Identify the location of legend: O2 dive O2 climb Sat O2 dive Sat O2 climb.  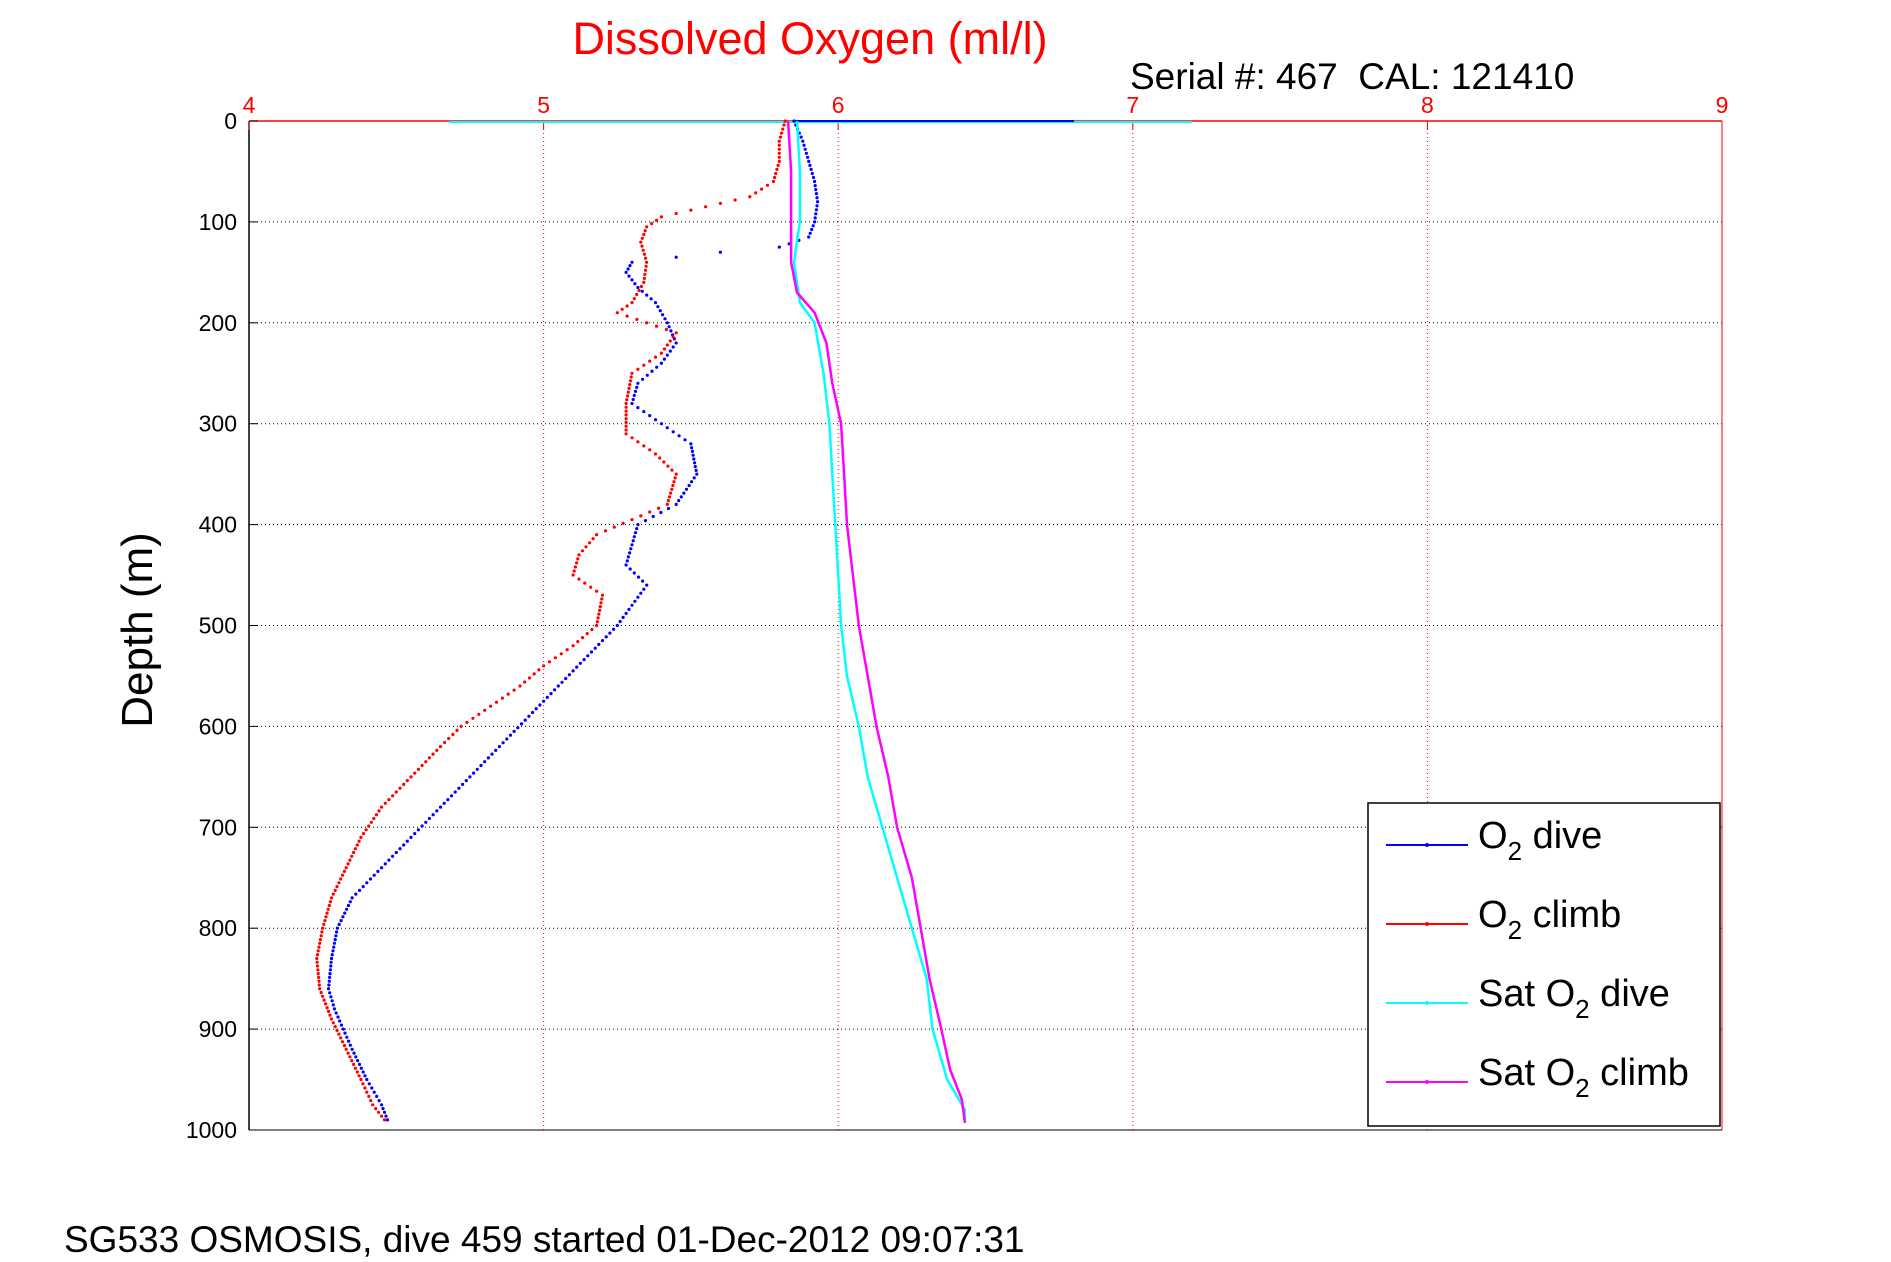
(1544, 964).